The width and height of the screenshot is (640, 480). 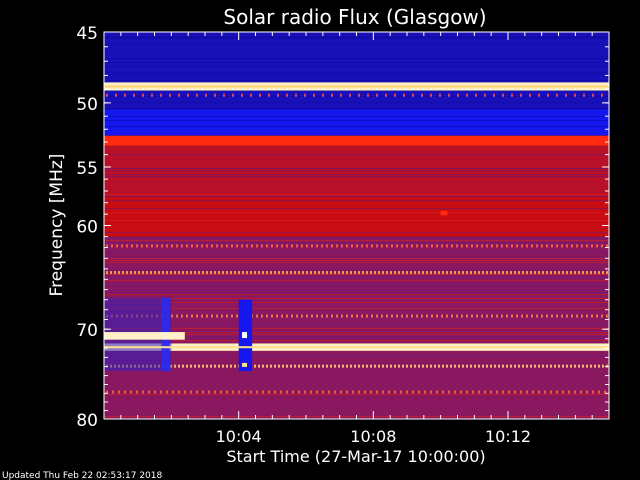 I want to click on y-tick-label-1: 50, so click(x=87, y=105).